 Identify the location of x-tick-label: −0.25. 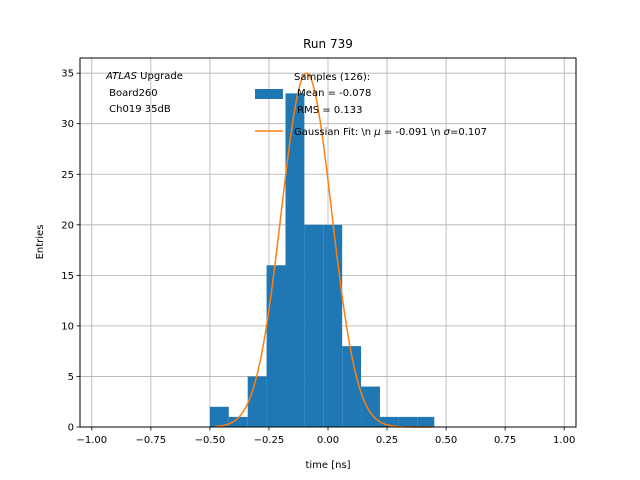
(269, 440).